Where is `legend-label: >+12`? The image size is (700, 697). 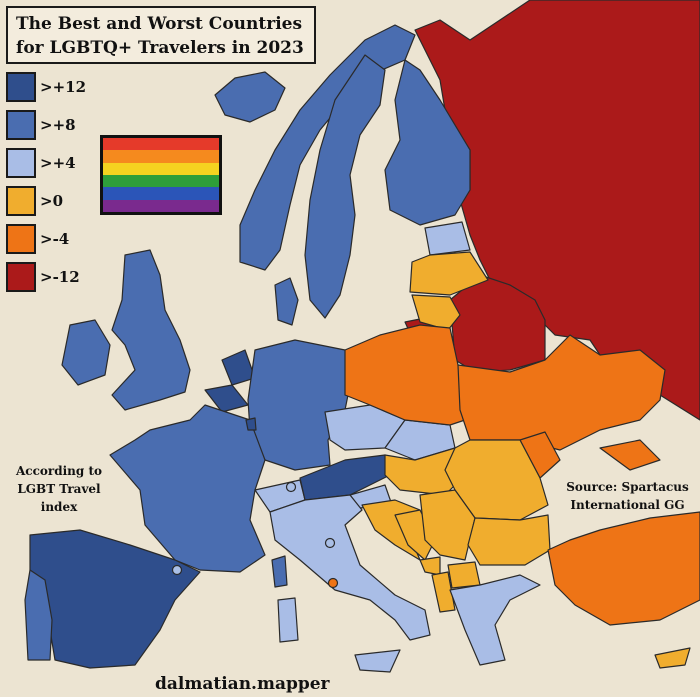
legend-label: >+12 is located at coordinates (63, 87).